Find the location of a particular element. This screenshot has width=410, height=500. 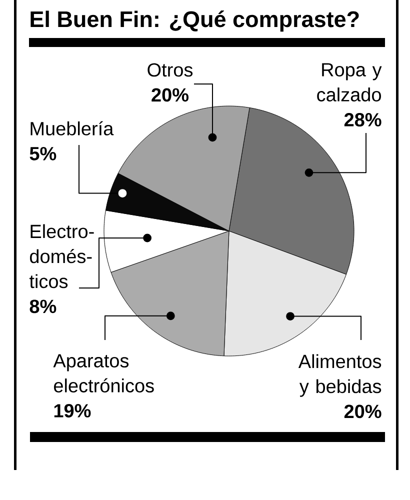

slice-label: Otros is located at coordinates (170, 70).